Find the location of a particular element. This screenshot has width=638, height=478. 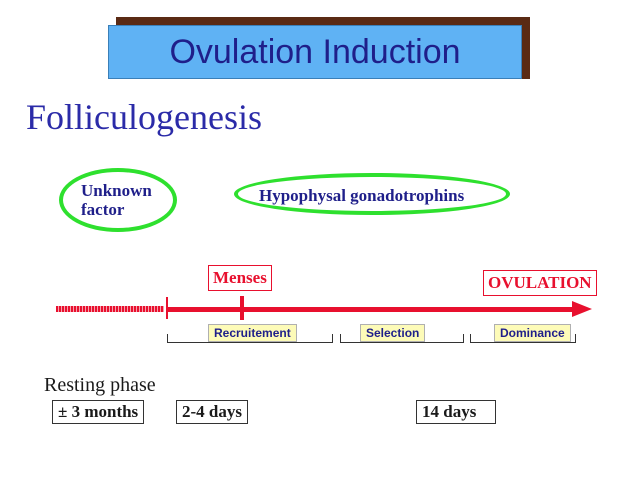

resting-phase-label: Resting phase is located at coordinates (100, 385).